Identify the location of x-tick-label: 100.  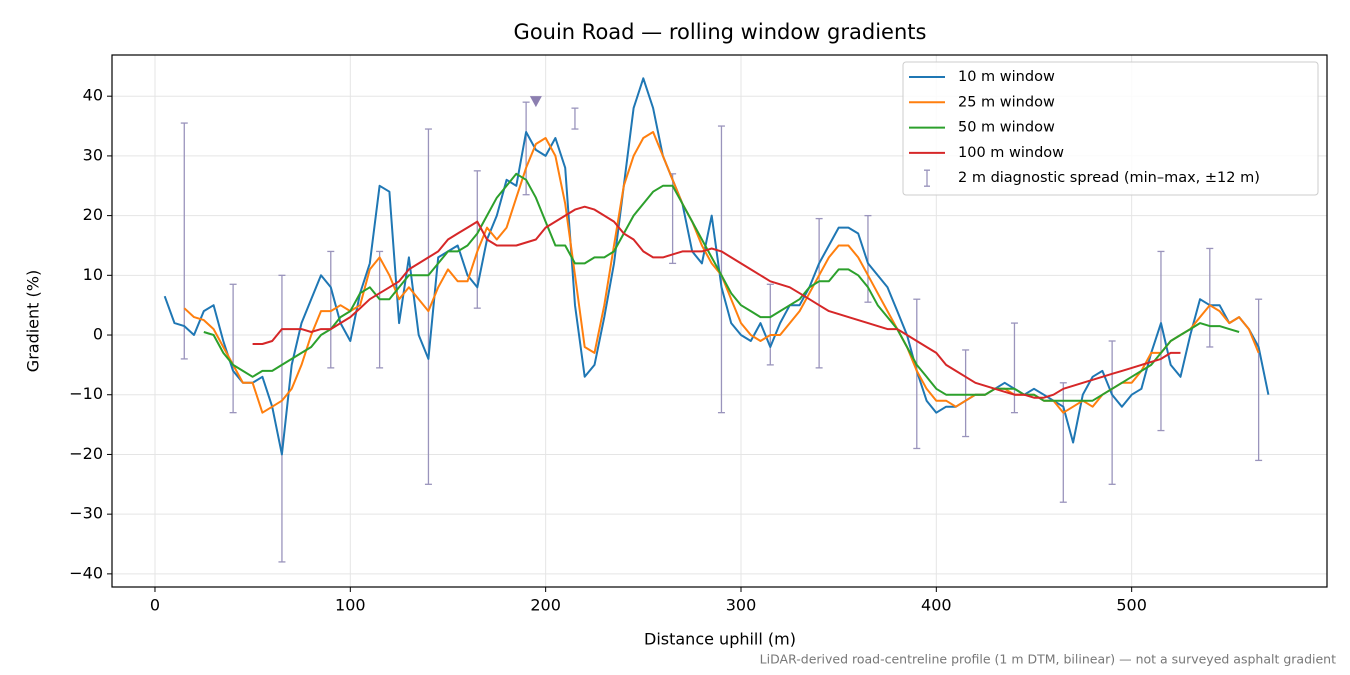
(350, 605).